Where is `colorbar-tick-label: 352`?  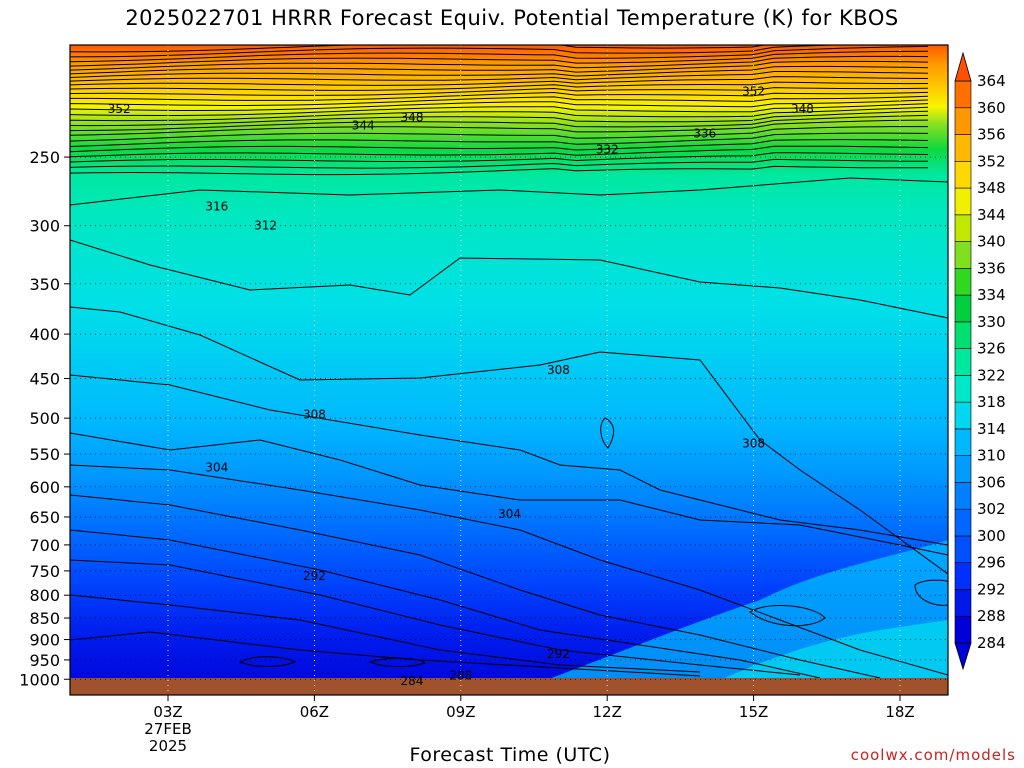 colorbar-tick-label: 352 is located at coordinates (991, 161).